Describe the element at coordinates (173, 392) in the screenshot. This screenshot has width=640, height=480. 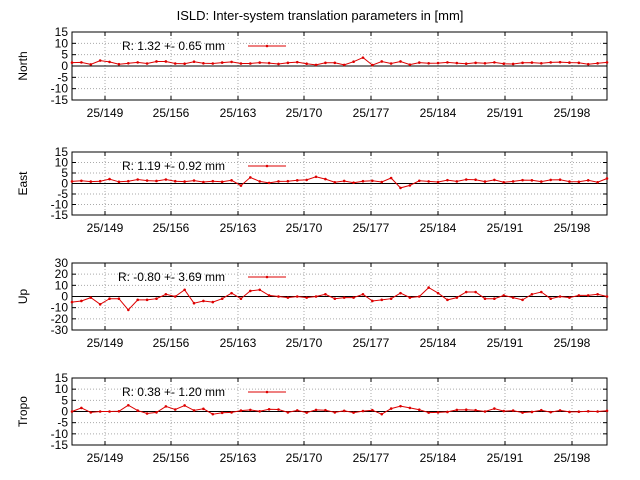
I see `legend-label: R: 0.38 +- 1.20 mm` at that location.